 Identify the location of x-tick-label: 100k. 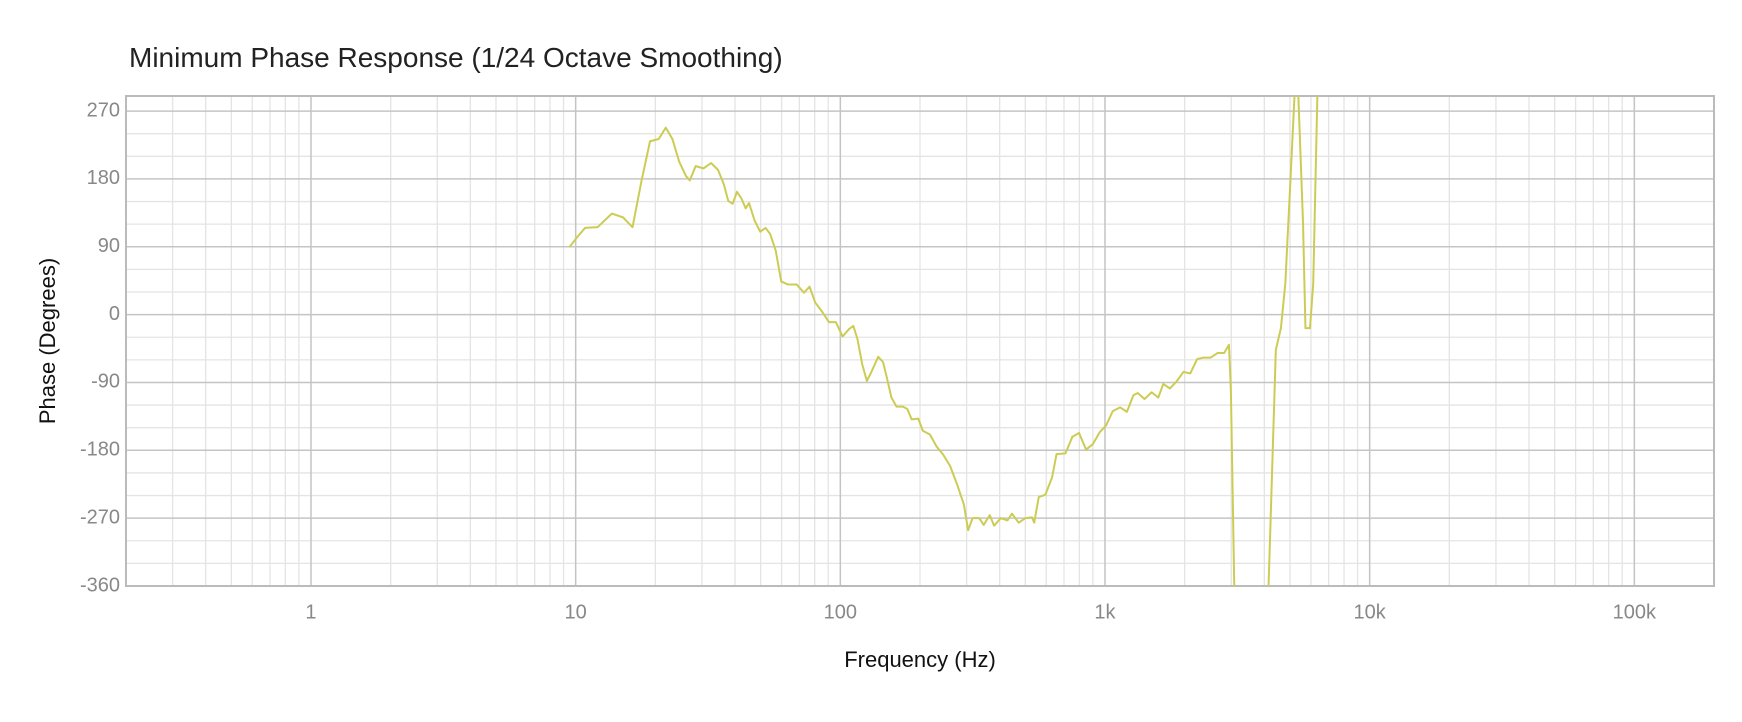
(1635, 612).